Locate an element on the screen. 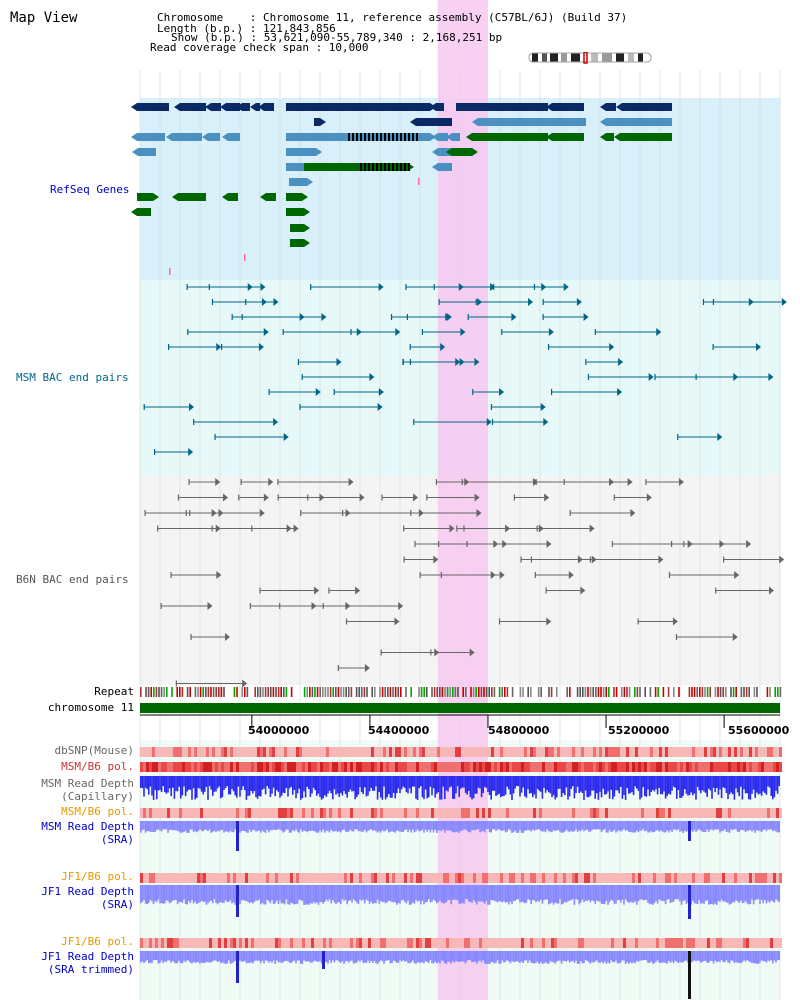  depth-spike is located at coordinates (237, 836).